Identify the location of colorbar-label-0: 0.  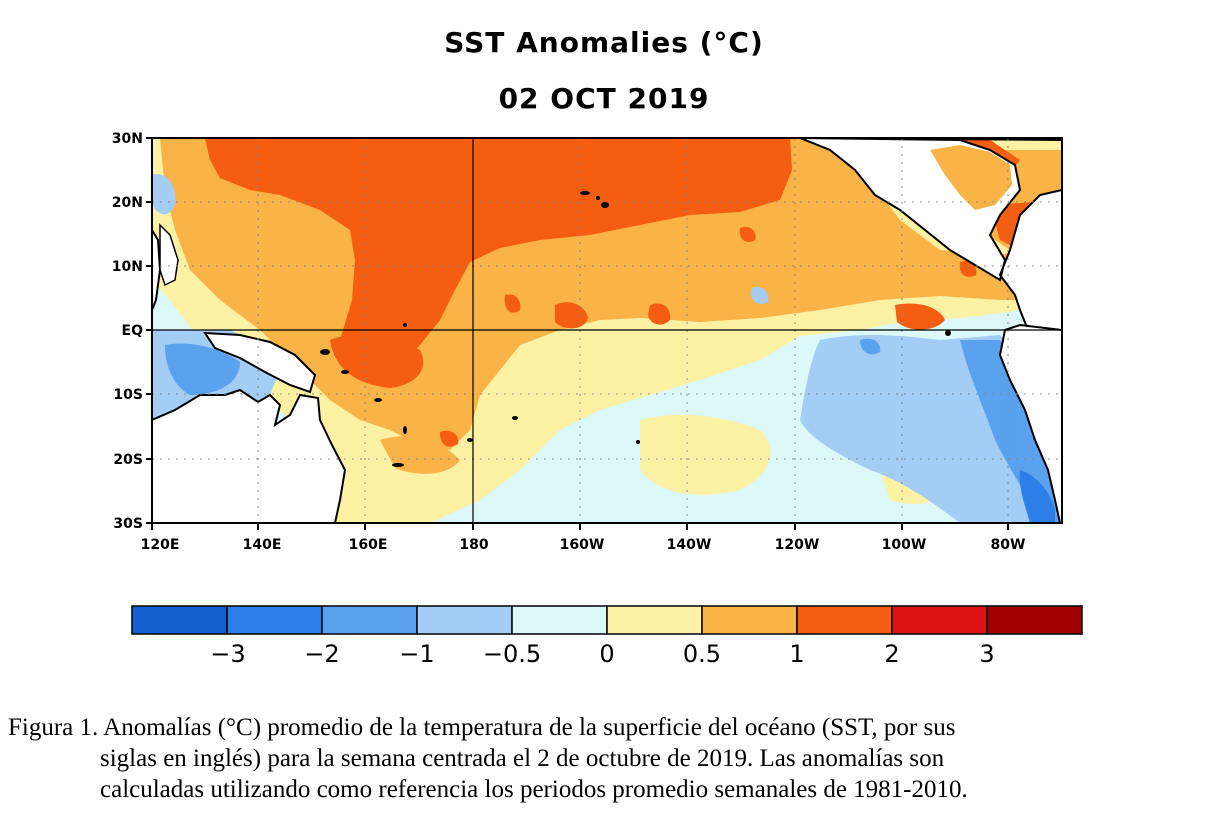
(606, 654).